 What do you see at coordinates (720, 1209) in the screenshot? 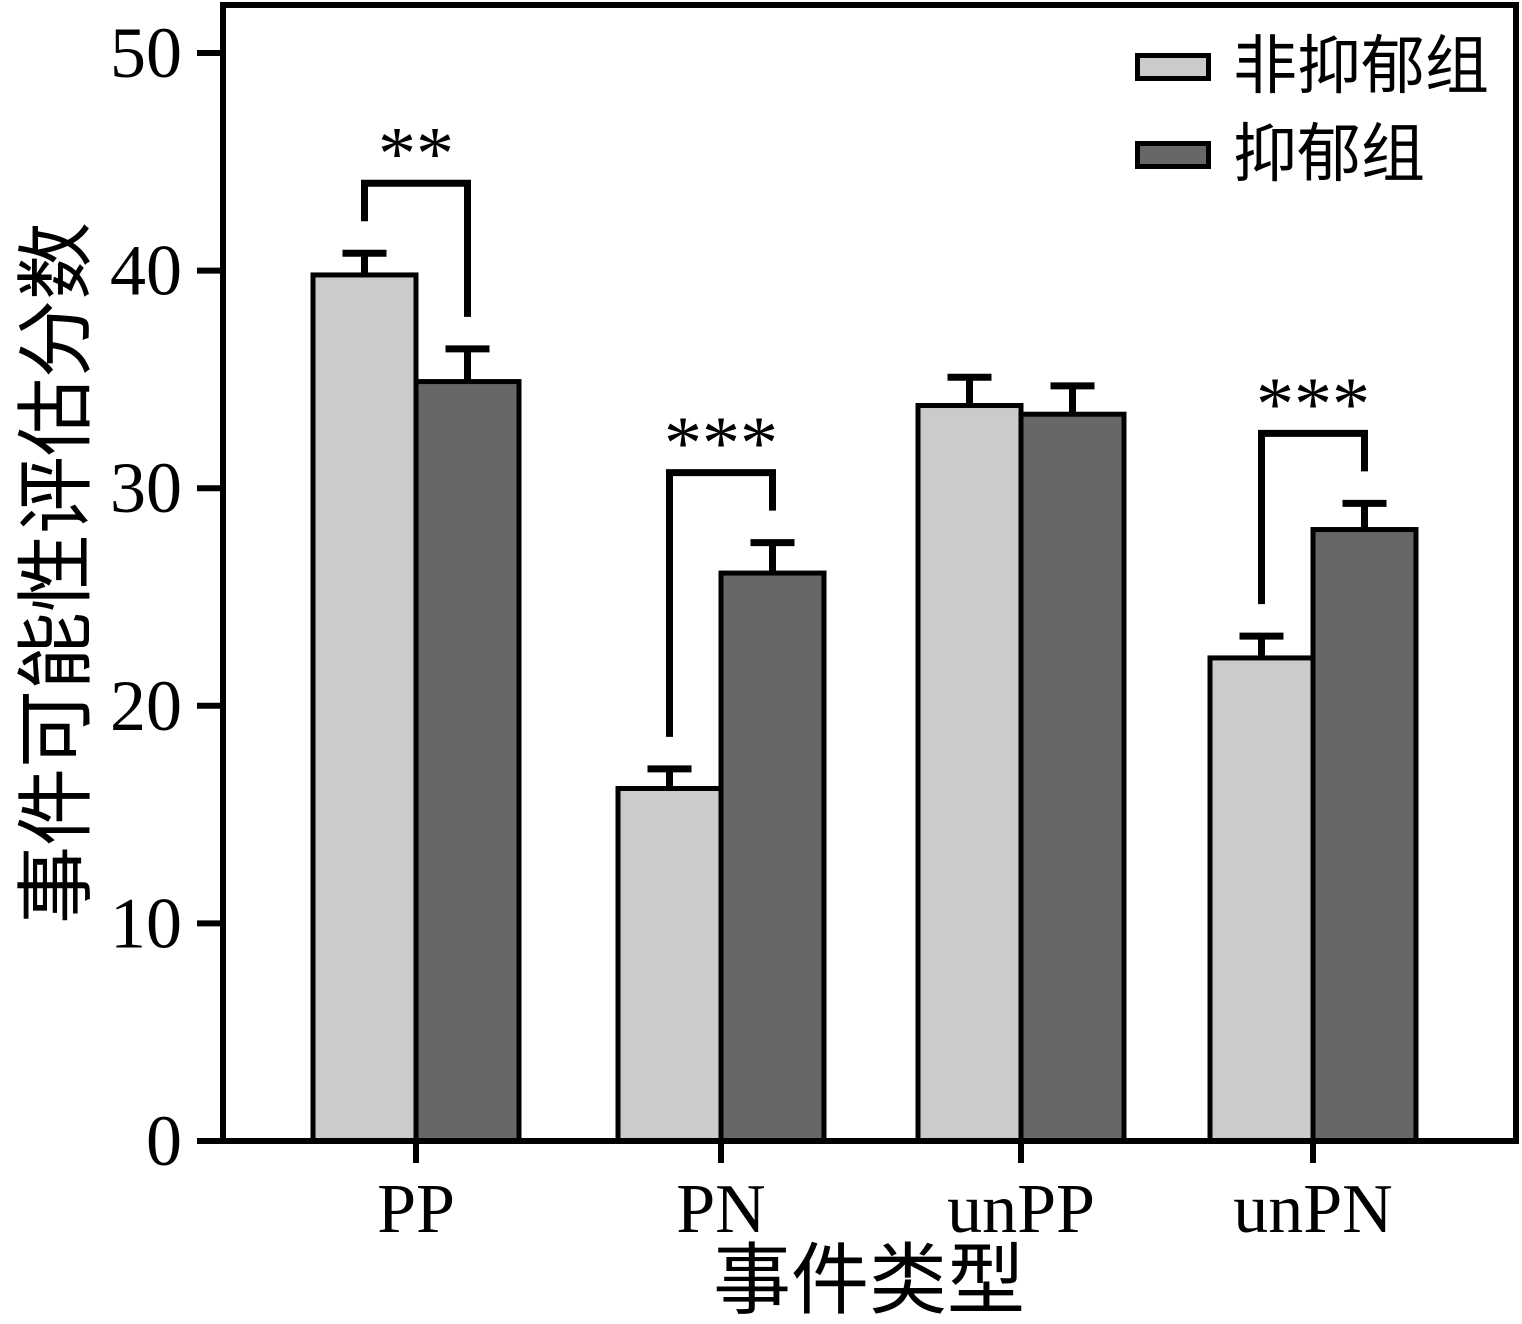
I see `x-category-label: PN` at bounding box center [720, 1209].